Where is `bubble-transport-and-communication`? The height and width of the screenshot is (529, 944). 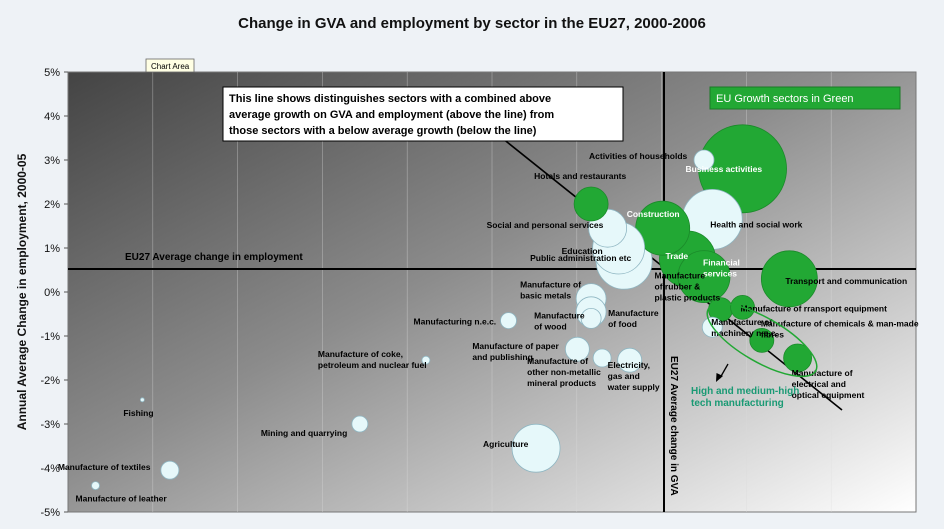 bubble-transport-and-communication is located at coordinates (789, 279).